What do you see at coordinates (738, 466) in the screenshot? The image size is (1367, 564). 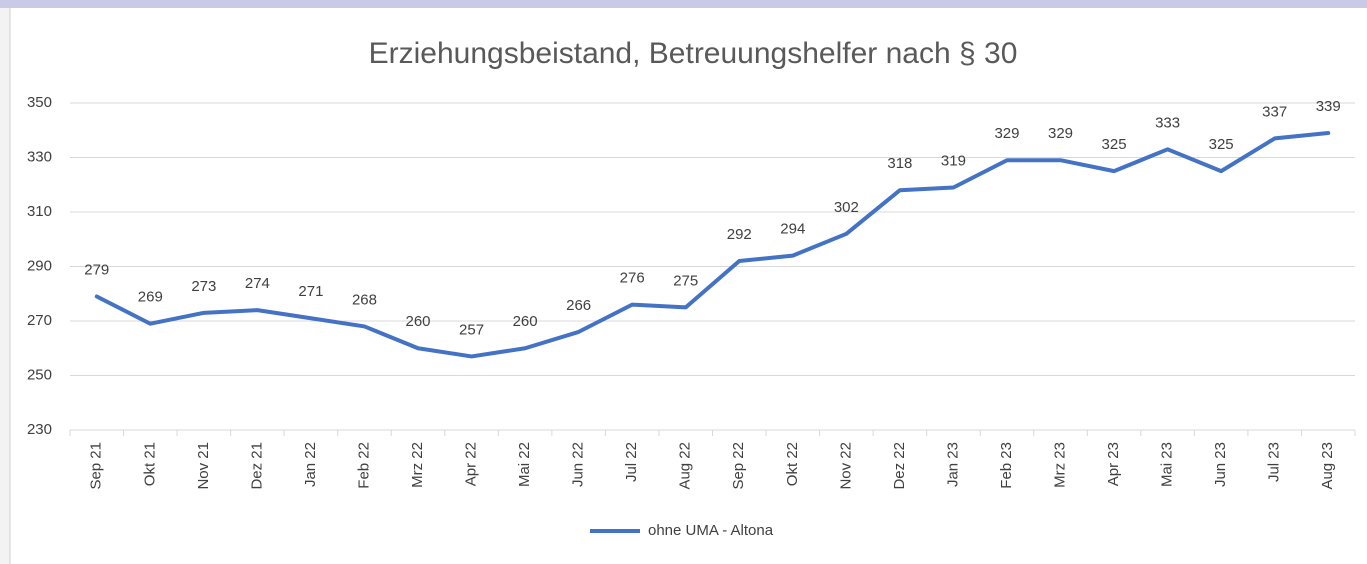 I see `x-tick-label: Sep 22` at bounding box center [738, 466].